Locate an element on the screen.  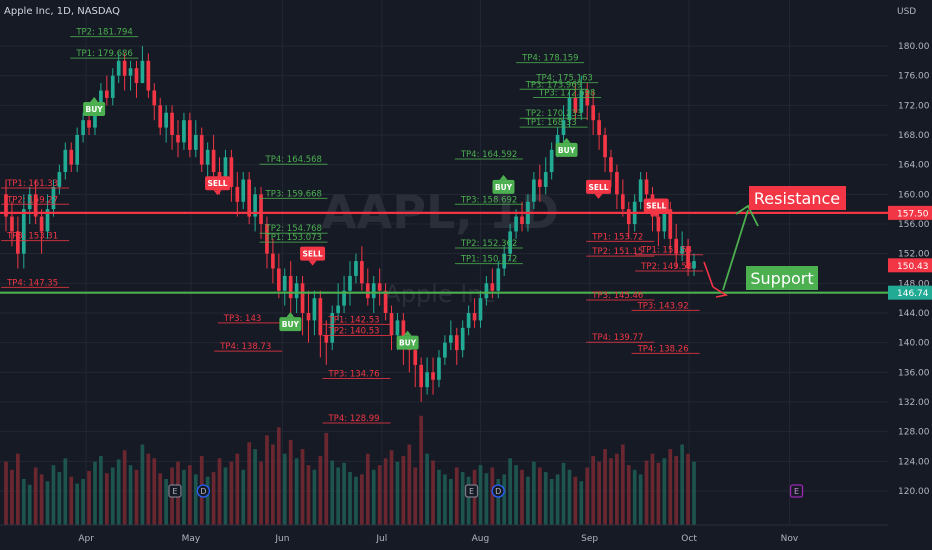
target-label: TP1: 153.72 is located at coordinates (617, 237).